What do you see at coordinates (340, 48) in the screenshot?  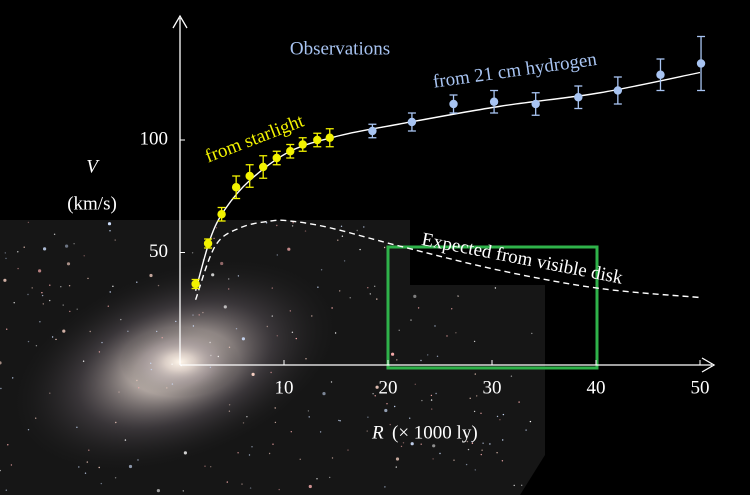 I see `title: Observations` at bounding box center [340, 48].